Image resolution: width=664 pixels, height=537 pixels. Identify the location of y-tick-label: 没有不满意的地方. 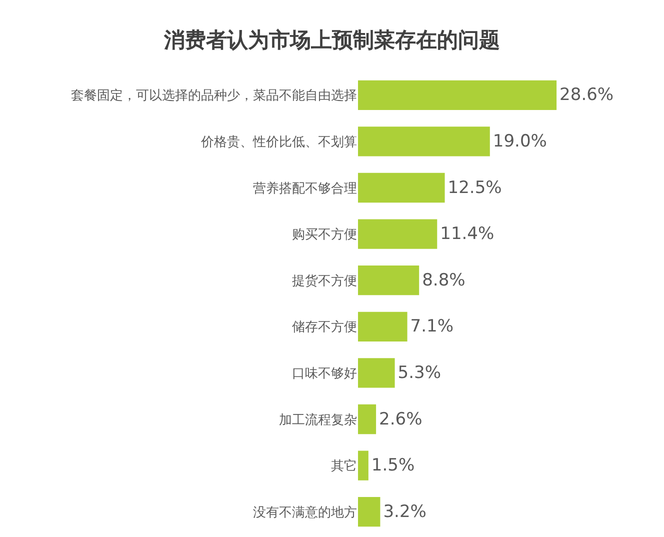
(305, 512).